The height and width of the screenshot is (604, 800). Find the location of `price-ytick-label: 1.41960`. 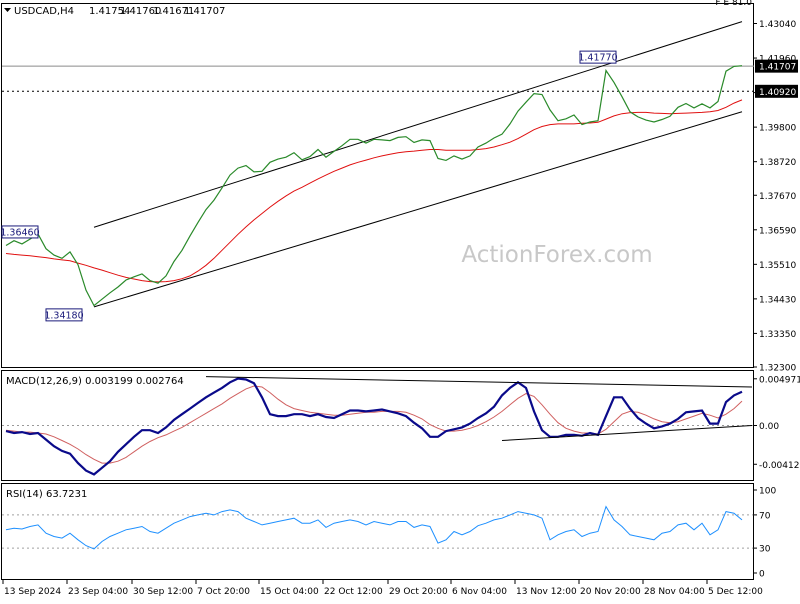

price-ytick-label: 1.41960 is located at coordinates (777, 60).